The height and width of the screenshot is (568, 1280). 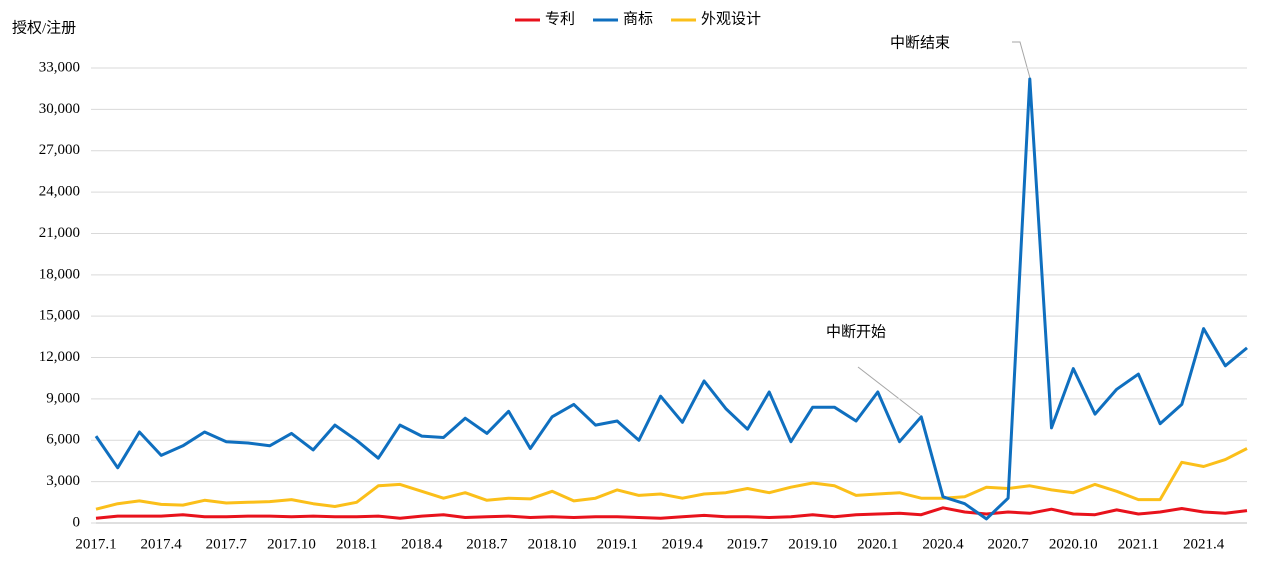 What do you see at coordinates (63, 398) in the screenshot?
I see `y-tick-label: 9,000` at bounding box center [63, 398].